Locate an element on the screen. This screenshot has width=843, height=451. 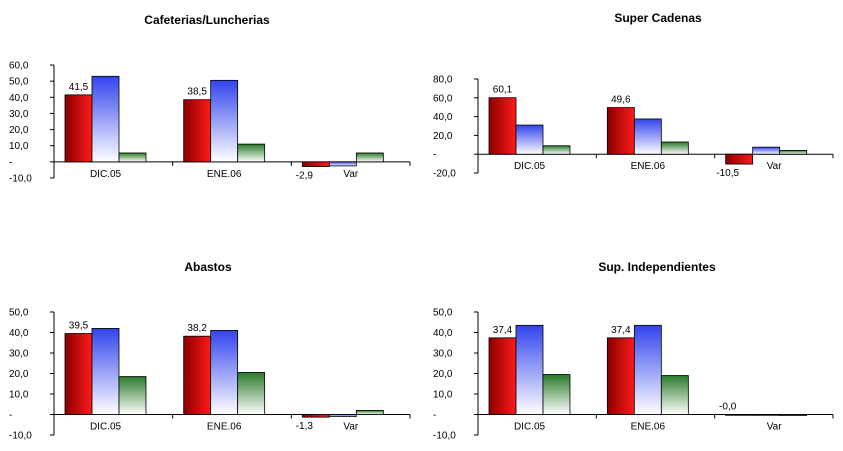
chart-title: Sup. Independientes is located at coordinates (657, 267).